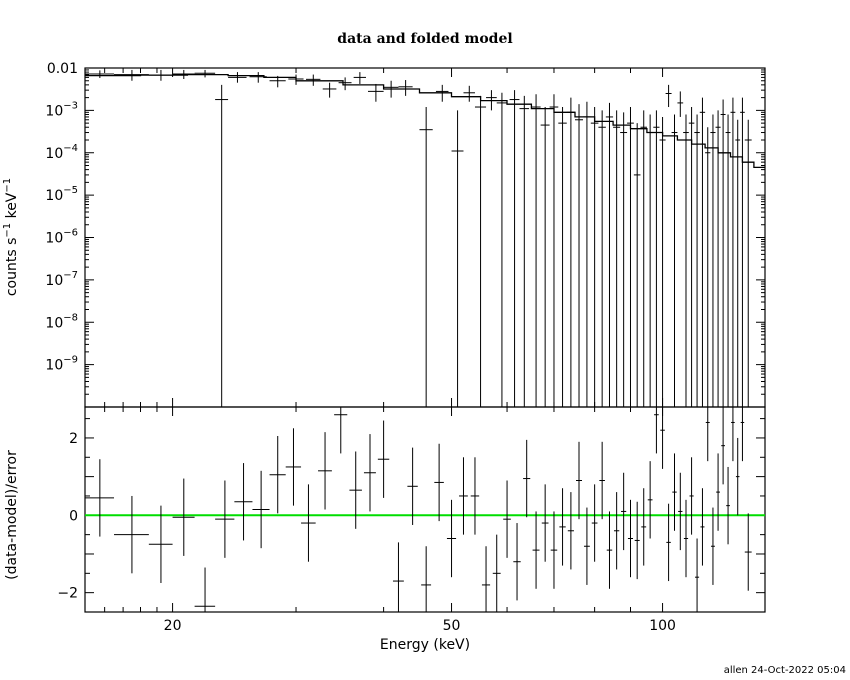  I want to click on bottom-y-axis-label: (data-model)/error, so click(12, 515).